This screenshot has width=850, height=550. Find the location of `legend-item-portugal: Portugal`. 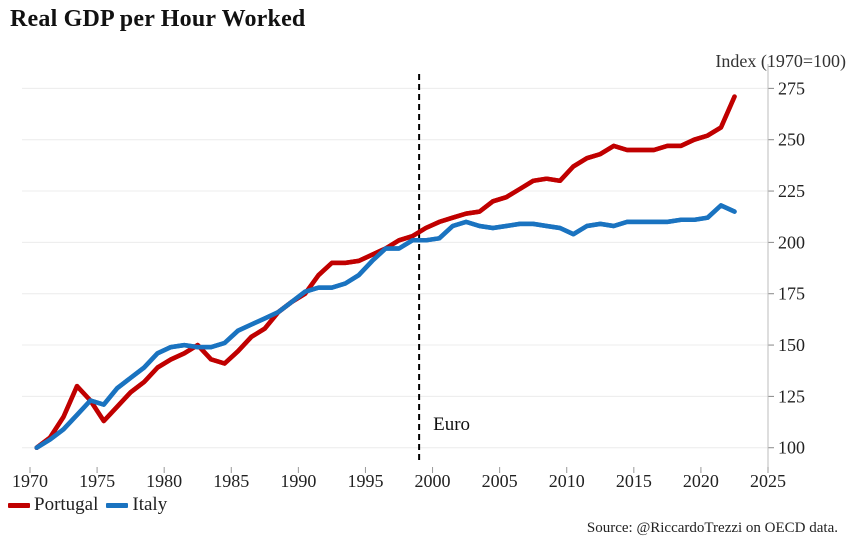

legend-item-portugal: Portugal is located at coordinates (53, 505).